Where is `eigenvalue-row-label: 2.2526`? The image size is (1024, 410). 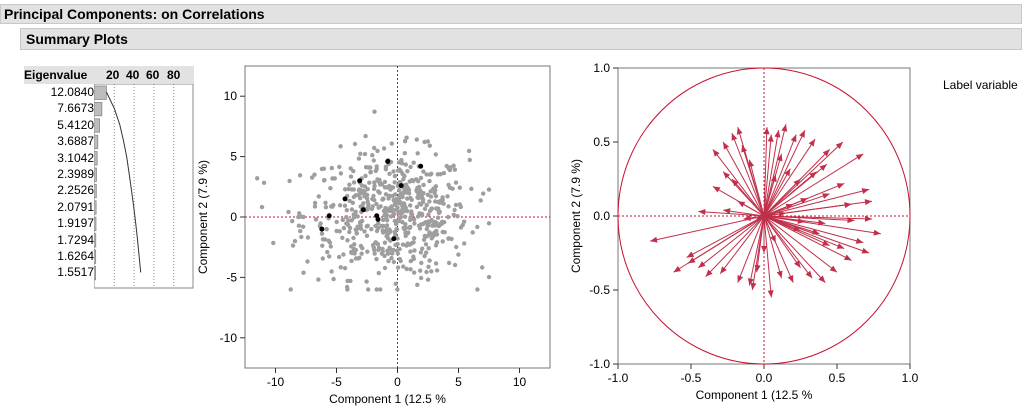 eigenvalue-row-label: 2.2526 is located at coordinates (75, 190).